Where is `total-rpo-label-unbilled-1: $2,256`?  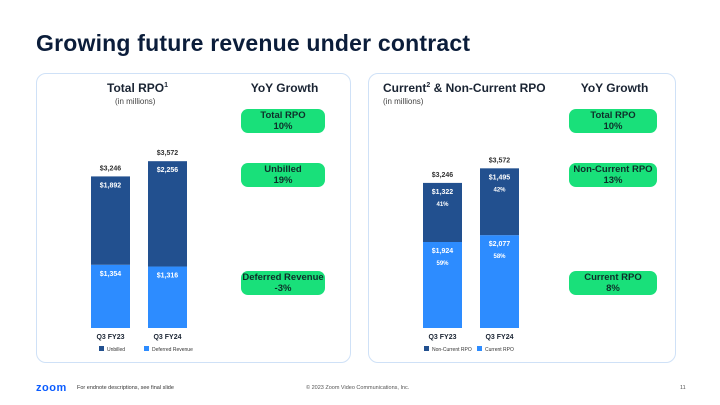 total-rpo-label-unbilled-1: $2,256 is located at coordinates (168, 170).